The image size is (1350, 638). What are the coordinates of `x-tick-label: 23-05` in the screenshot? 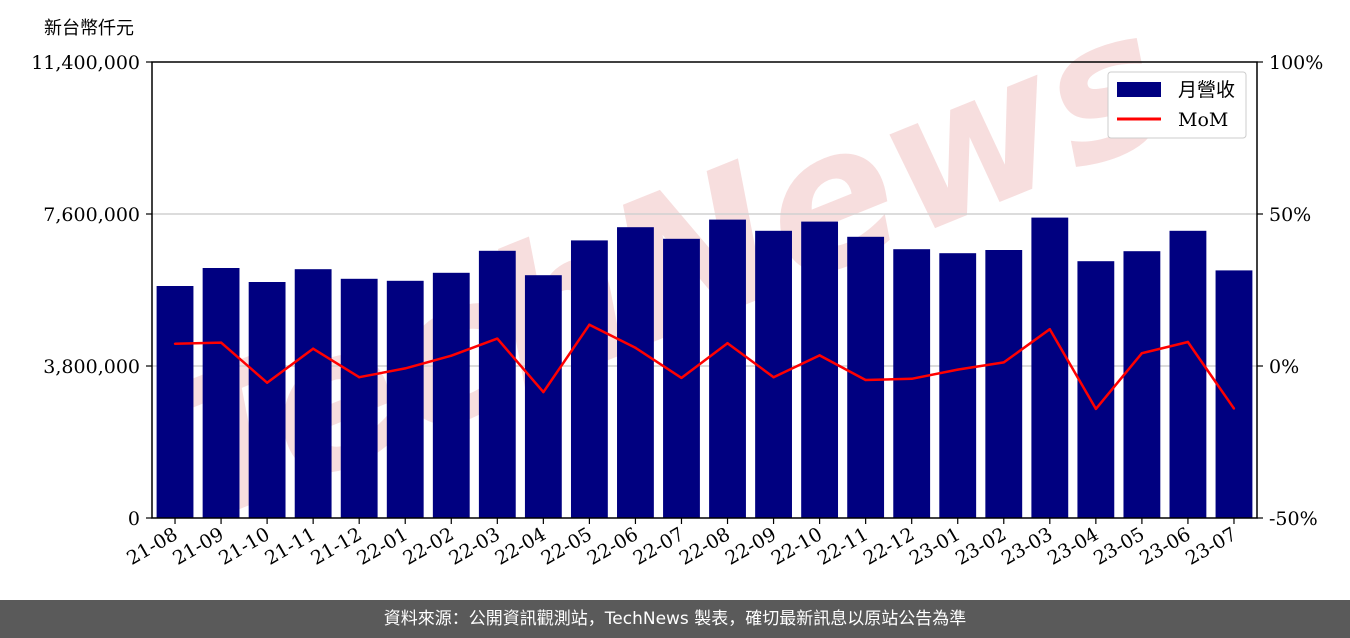 It's located at (1119, 546).